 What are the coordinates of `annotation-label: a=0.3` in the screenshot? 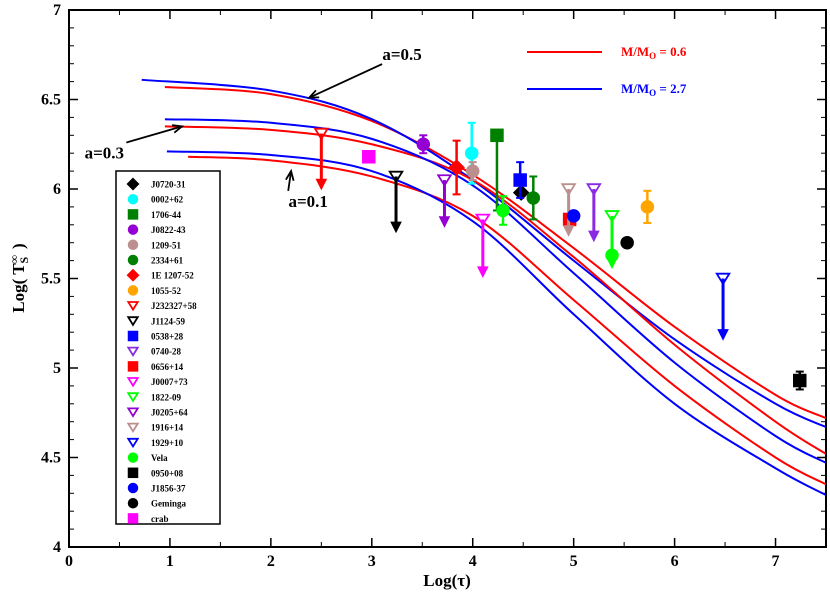 It's located at (104, 153).